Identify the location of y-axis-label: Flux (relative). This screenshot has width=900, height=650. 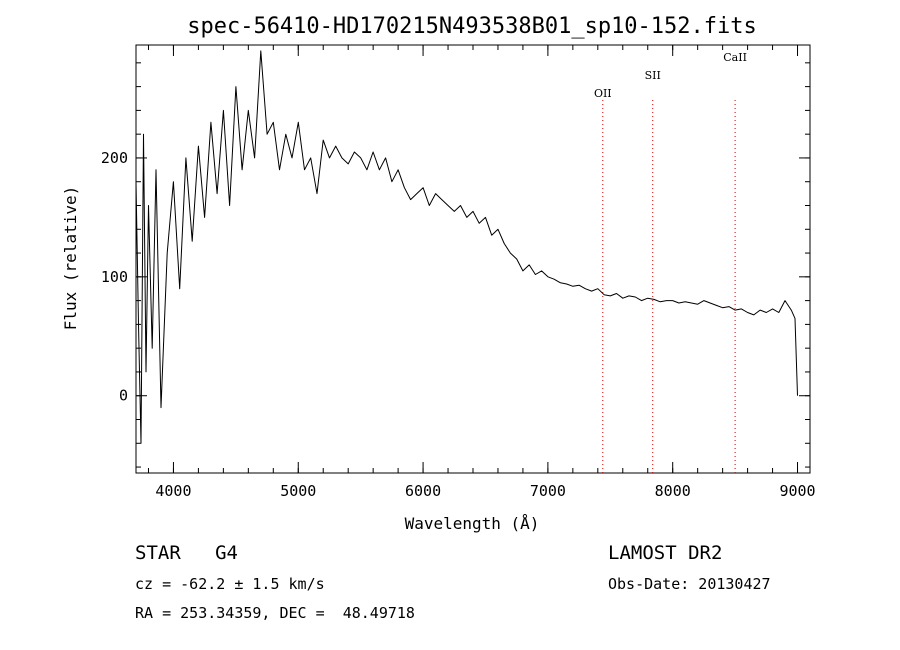
(70, 258).